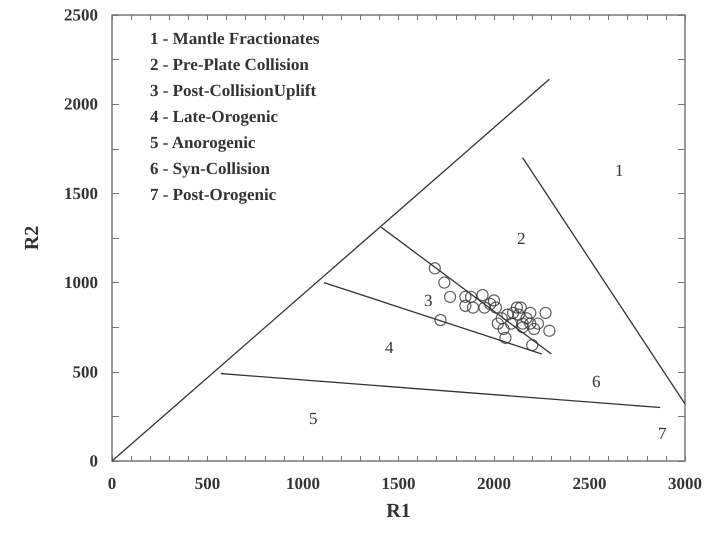 This screenshot has height=547, width=713. Describe the element at coordinates (230, 64) in the screenshot. I see `annotation: 2 - Pre-Plate Collision` at that location.